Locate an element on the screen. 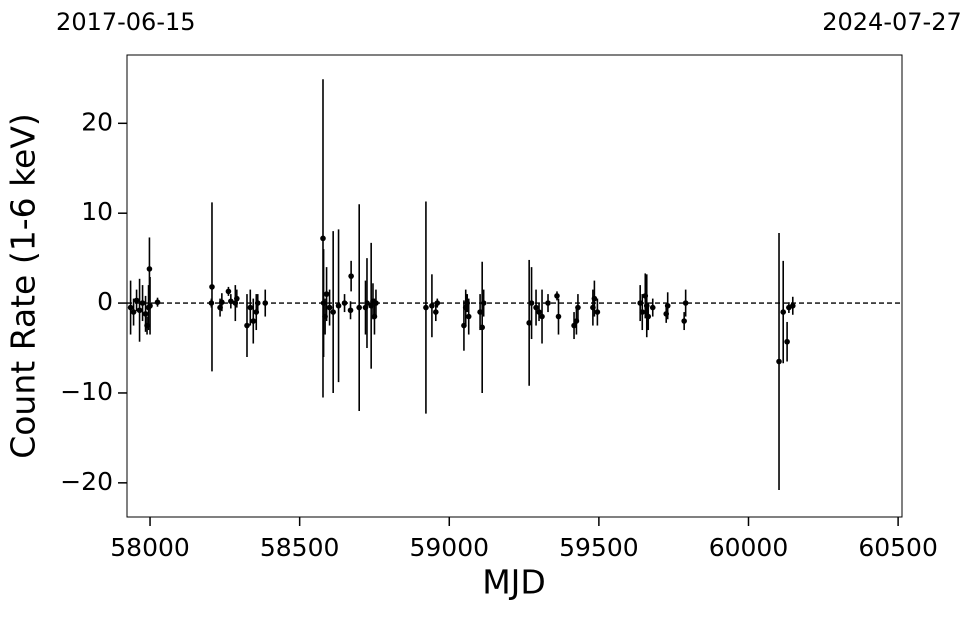 The height and width of the screenshot is (617, 980). x-axis-label: MJD is located at coordinates (514, 582).